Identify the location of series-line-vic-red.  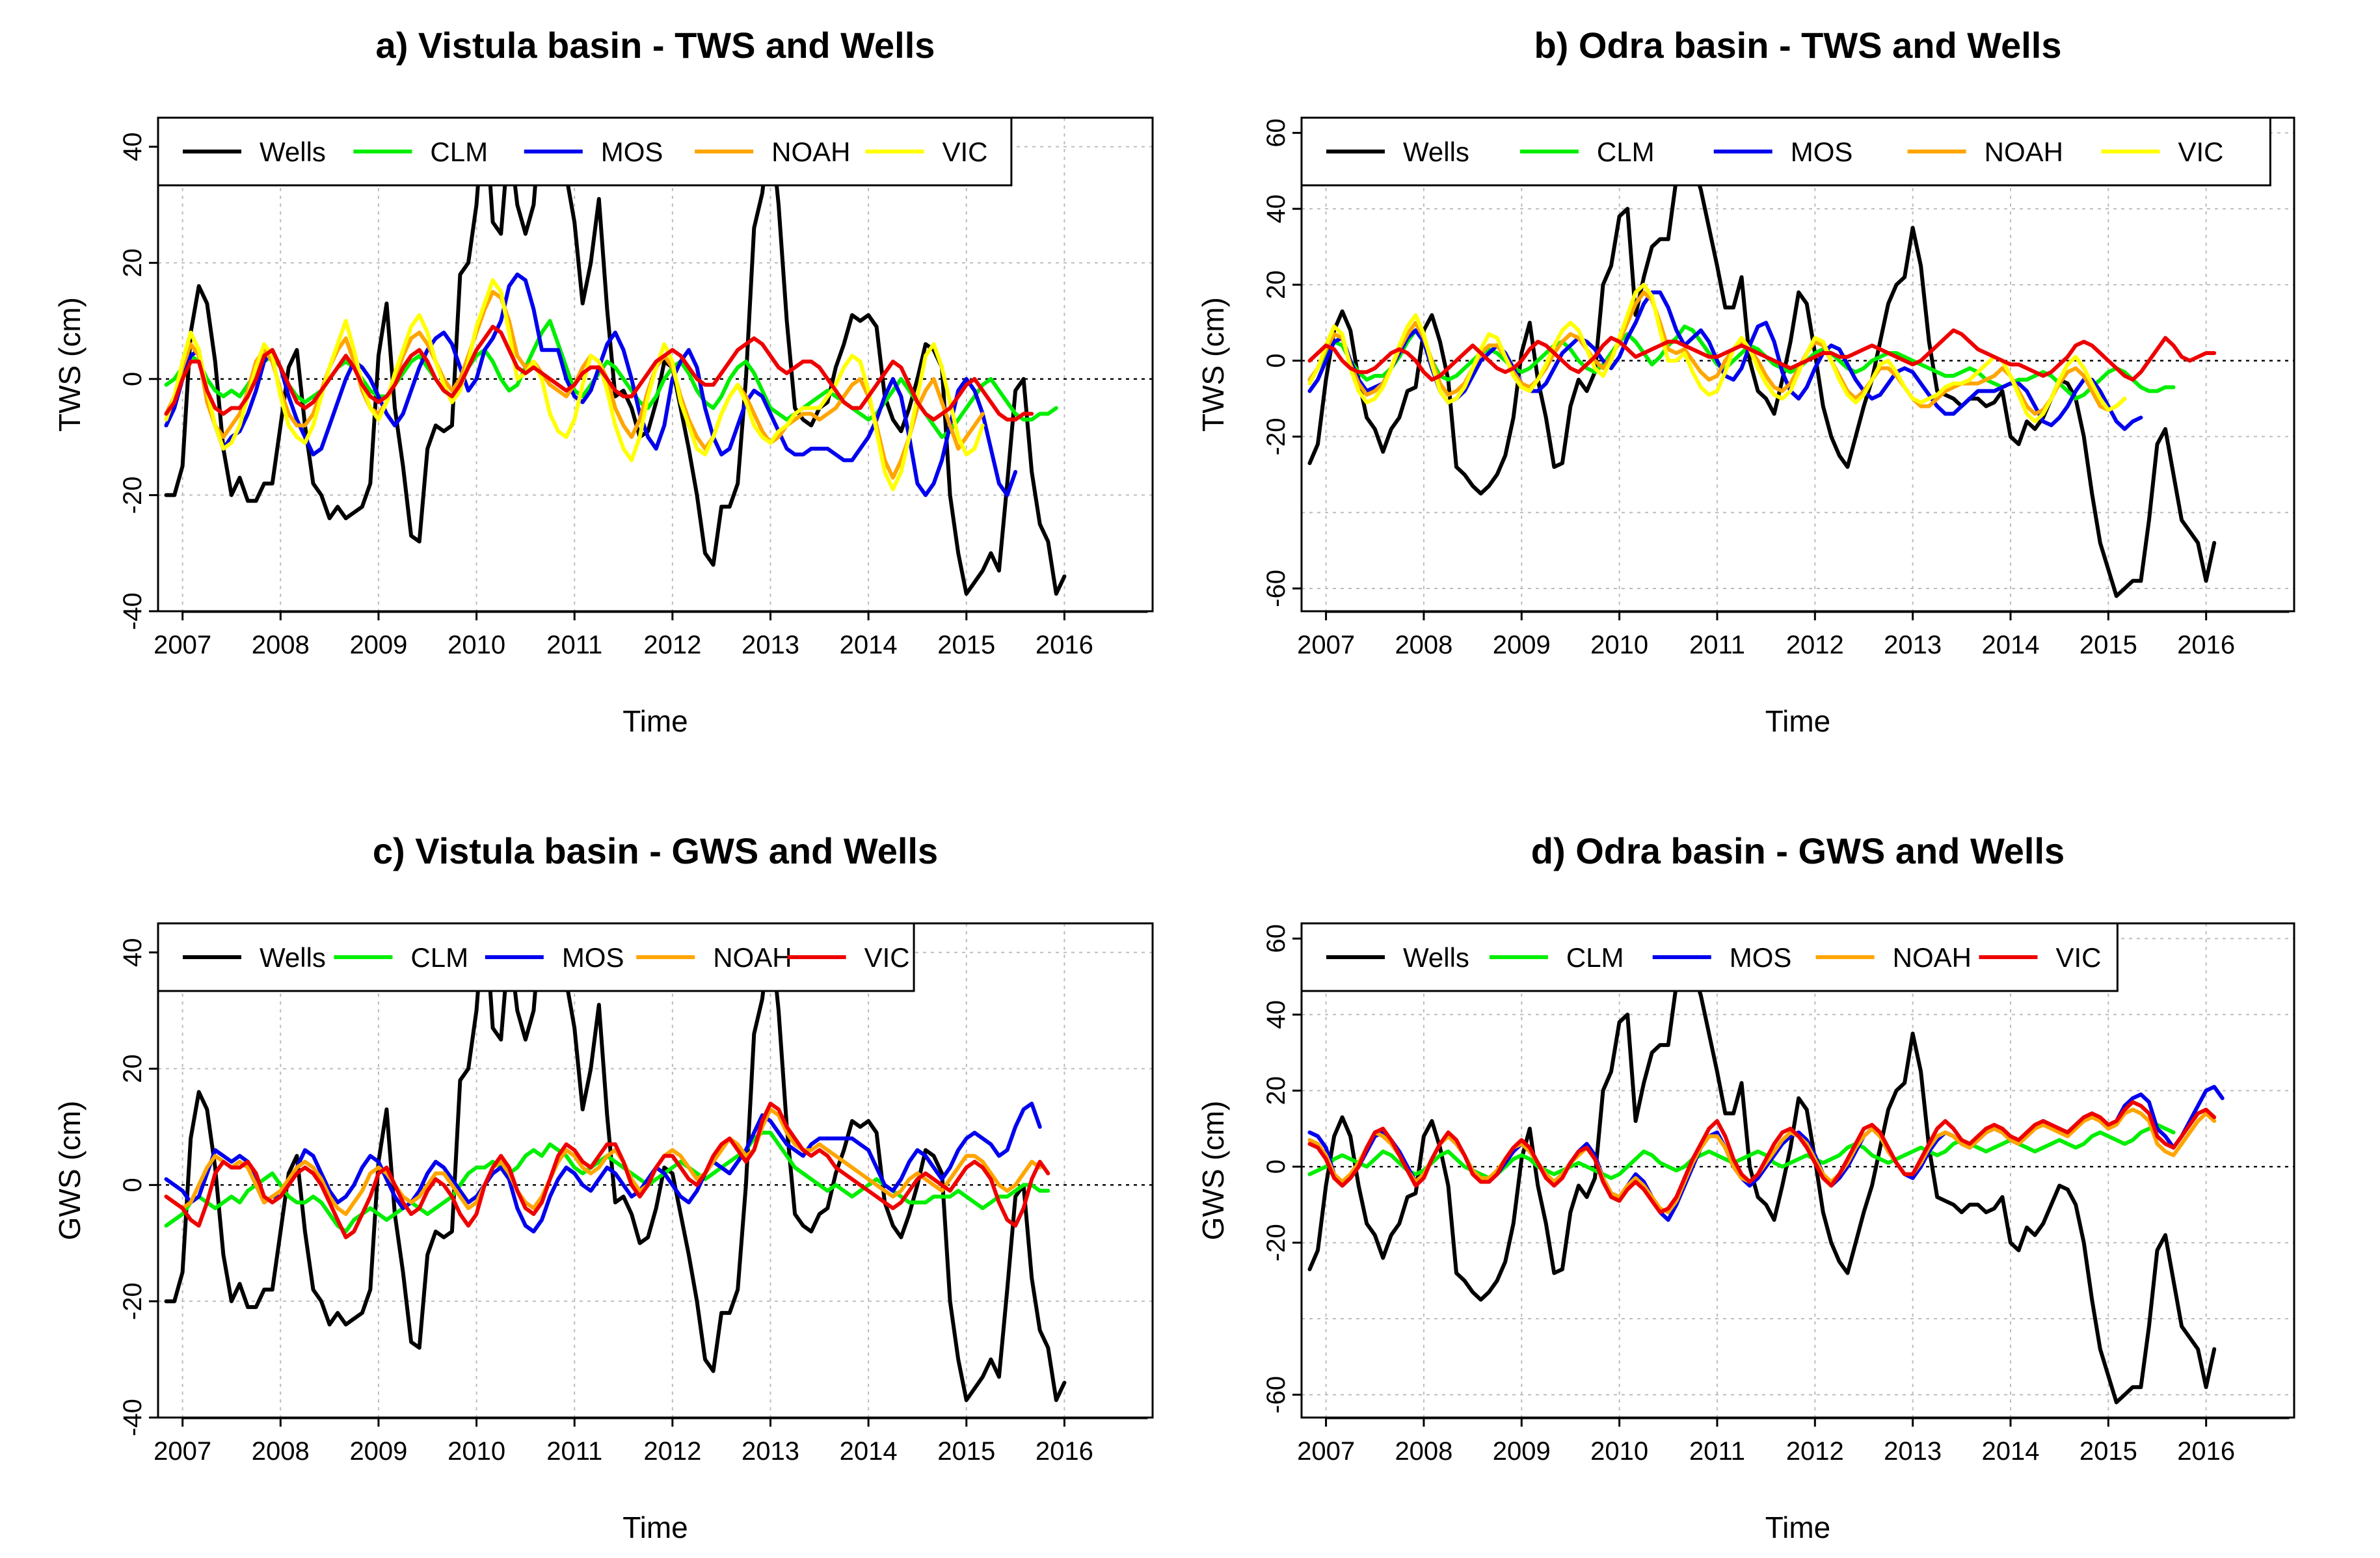
(599, 373).